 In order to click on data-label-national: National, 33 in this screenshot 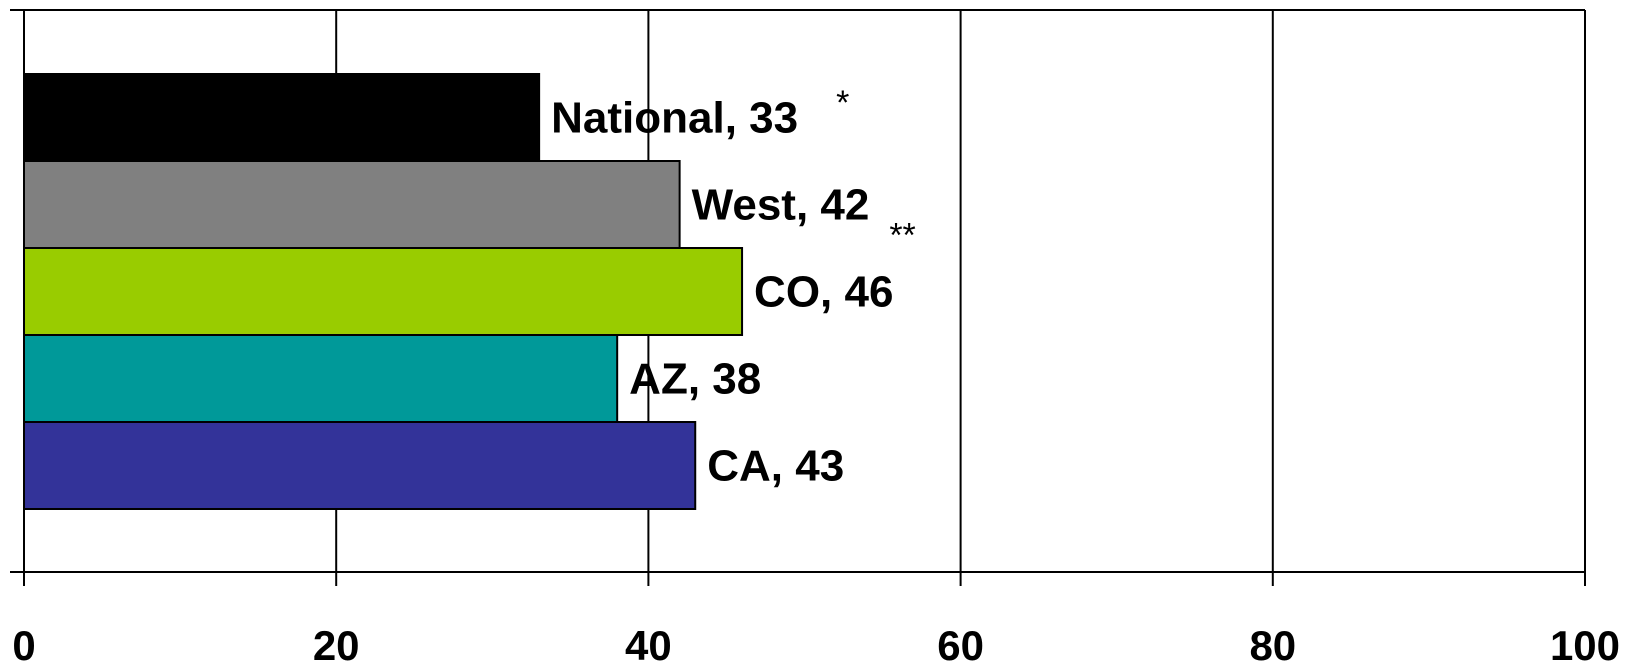, I will do `click(674, 118)`.